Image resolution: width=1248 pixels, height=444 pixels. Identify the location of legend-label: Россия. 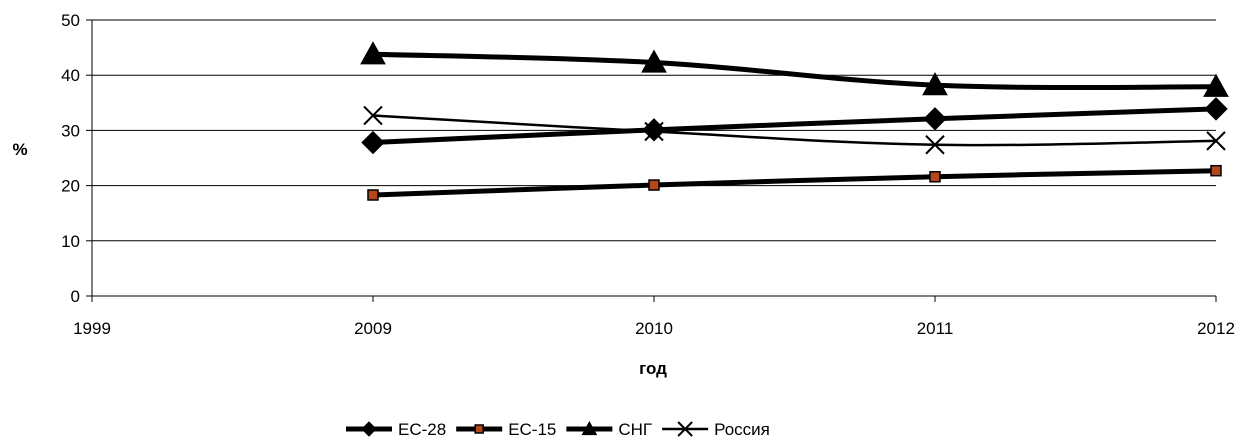
(742, 429).